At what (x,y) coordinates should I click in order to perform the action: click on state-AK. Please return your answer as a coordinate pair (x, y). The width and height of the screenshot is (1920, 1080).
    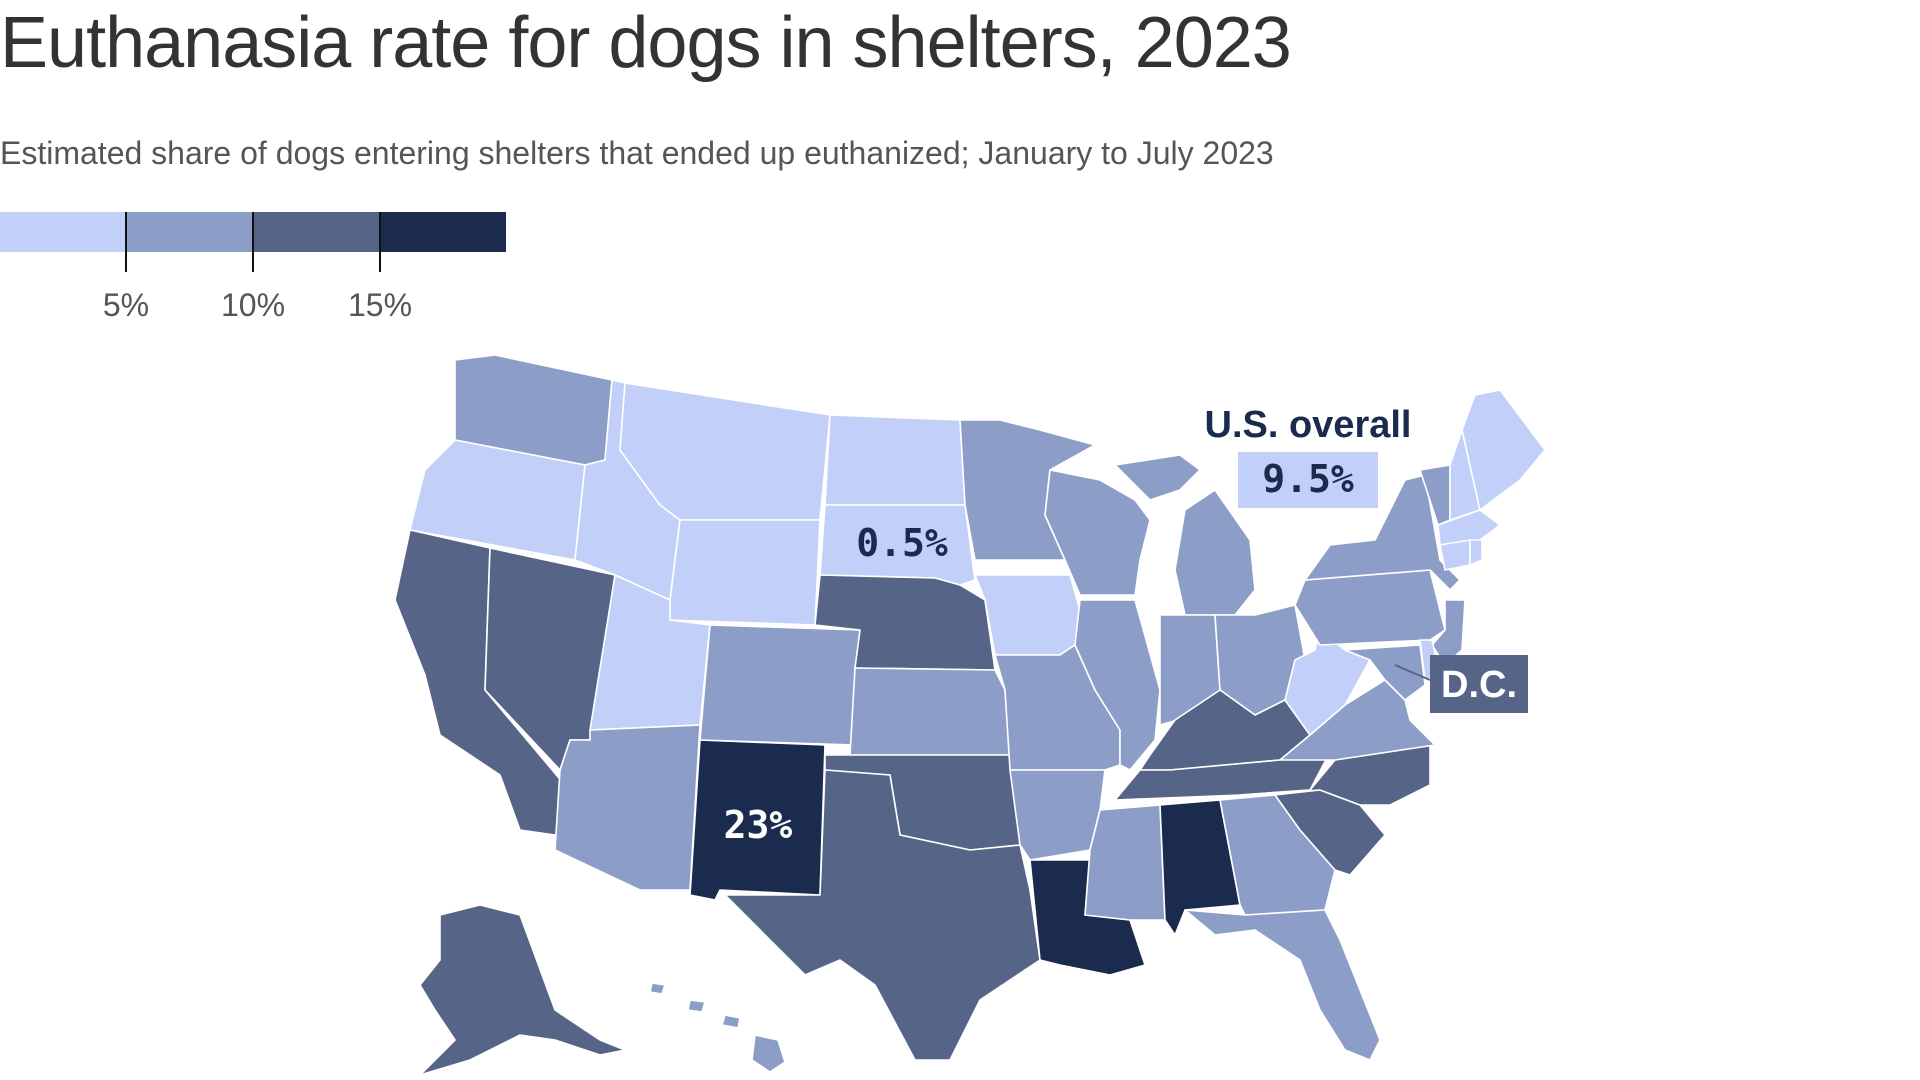
    Looking at the image, I should click on (522, 990).